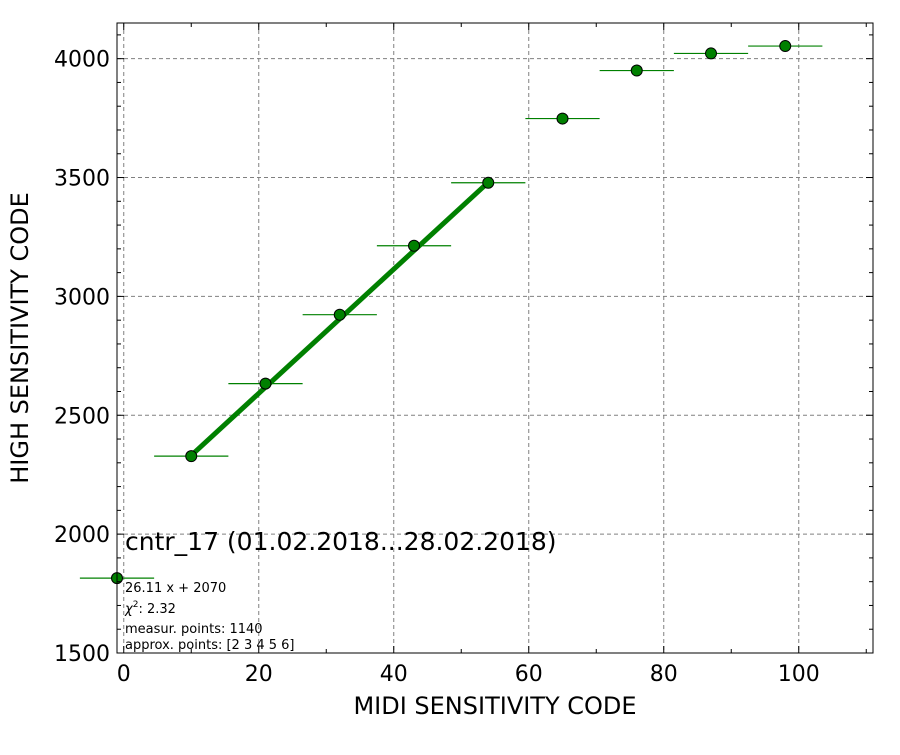  What do you see at coordinates (20, 338) in the screenshot?
I see `y-axis-label: HIGH SENSITIVITY CODE` at bounding box center [20, 338].